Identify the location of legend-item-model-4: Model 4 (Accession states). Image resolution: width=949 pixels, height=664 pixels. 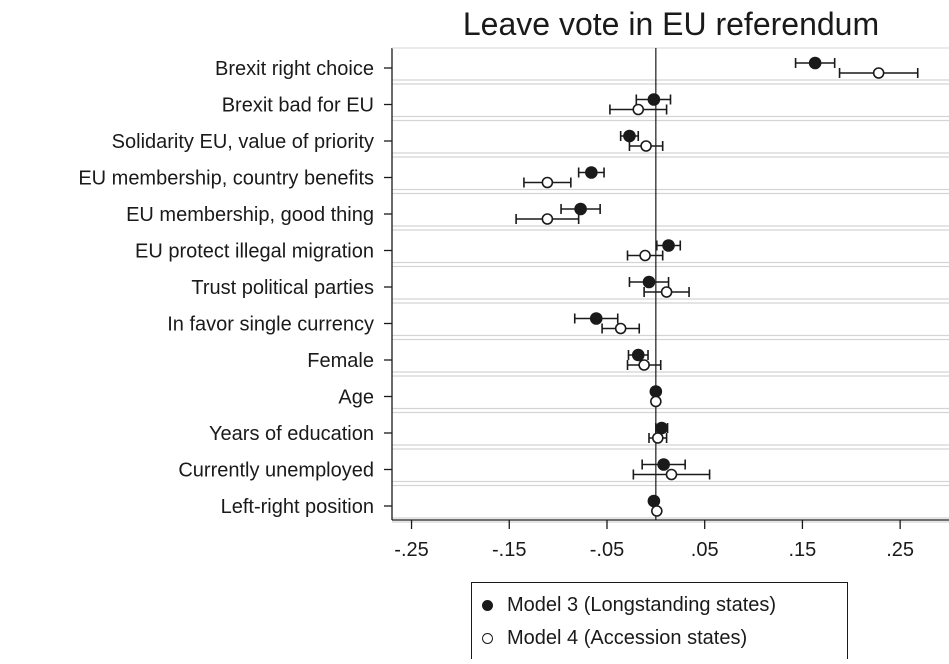
(614, 638).